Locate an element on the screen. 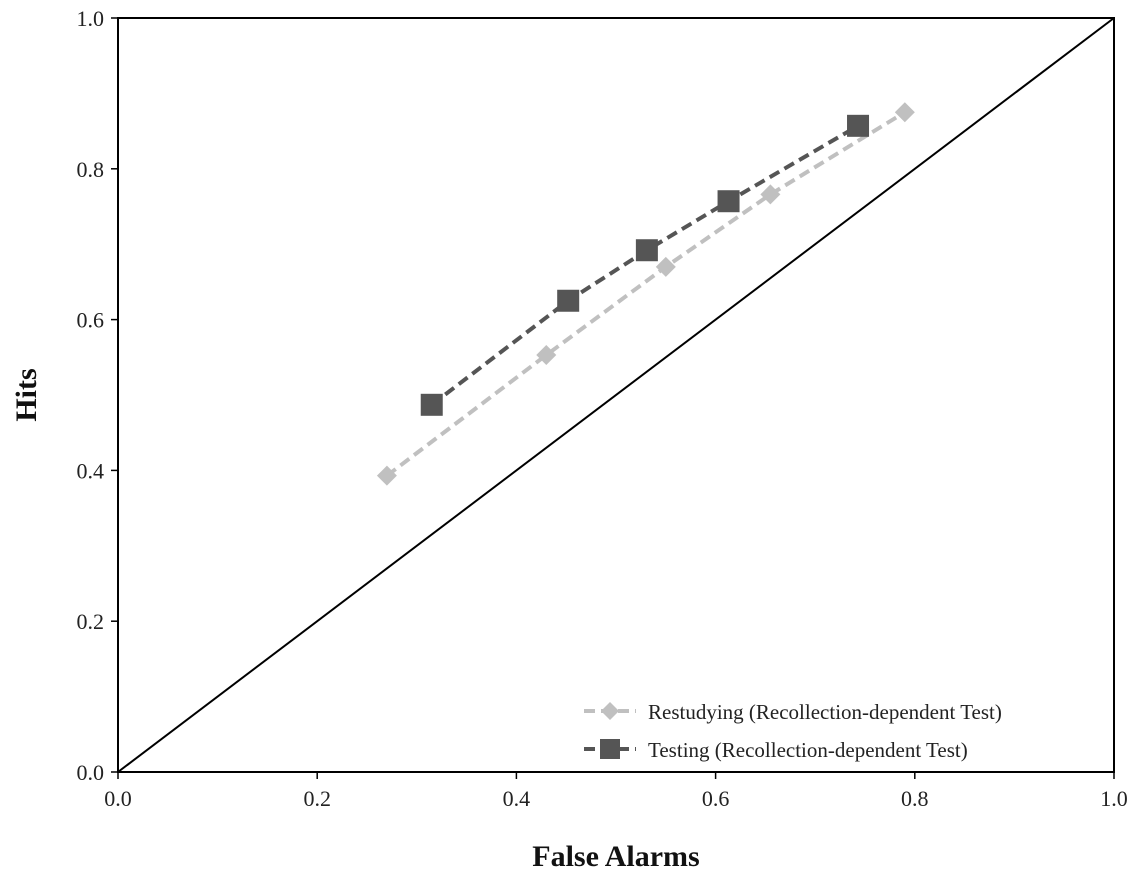 The image size is (1146, 879). legend-marker-restudying is located at coordinates (610, 711).